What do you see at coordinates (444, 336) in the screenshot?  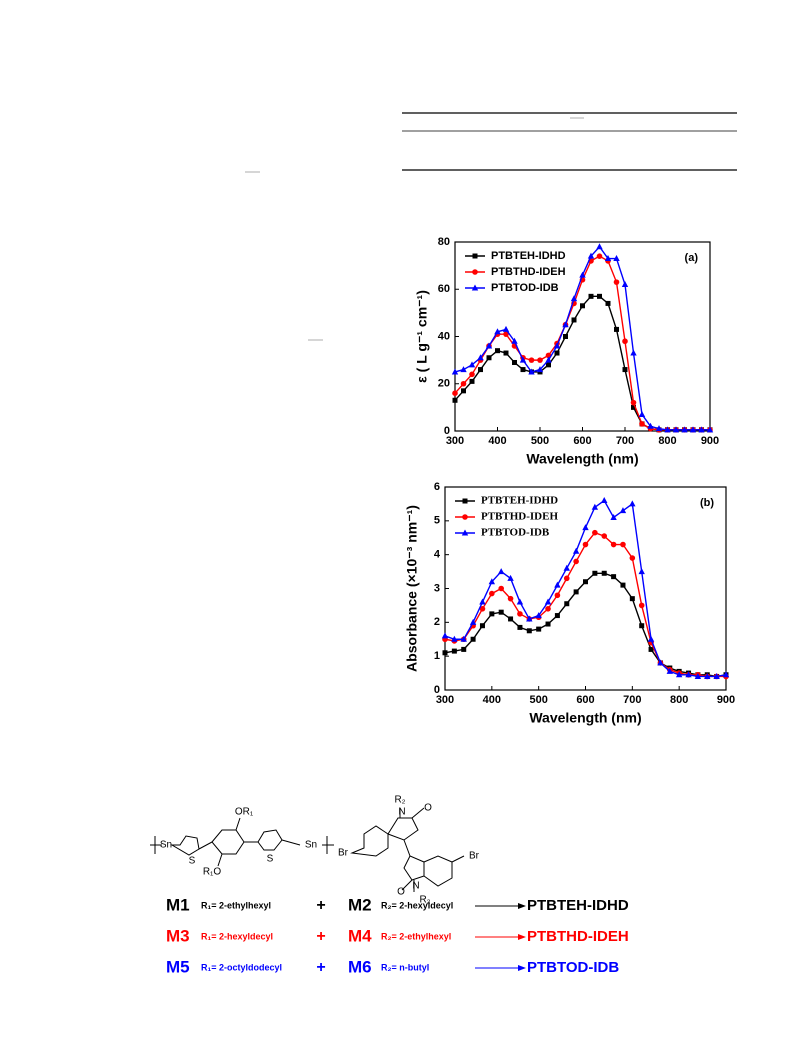 I see `y-tick-label: 40` at bounding box center [444, 336].